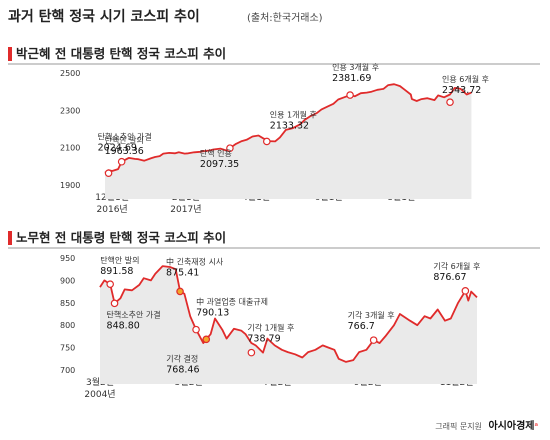 The image size is (550, 440). Describe the element at coordinates (361, 326) in the screenshot. I see `annotation-value: 766.7` at that location.